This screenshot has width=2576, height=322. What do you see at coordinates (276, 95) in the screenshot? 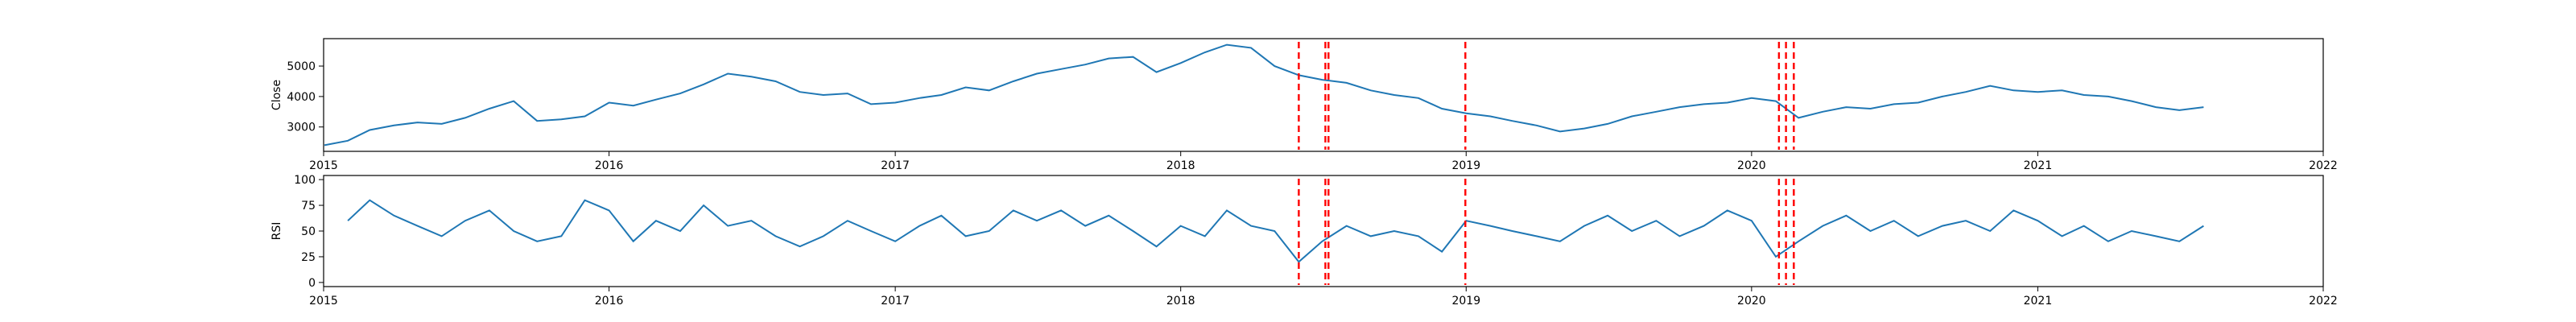
I see `y-axis-label: Close` at bounding box center [276, 95].